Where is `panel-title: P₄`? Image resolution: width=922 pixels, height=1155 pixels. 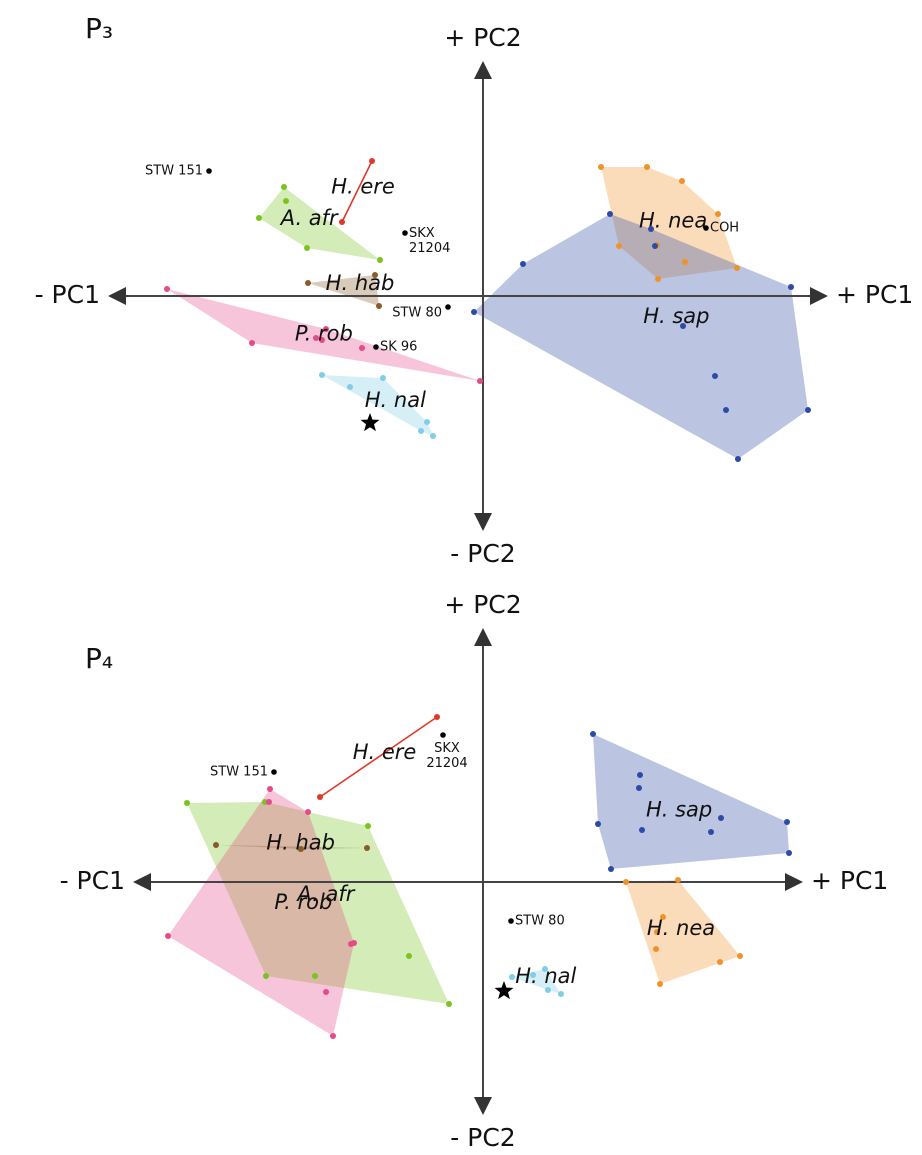
panel-title: P₄ is located at coordinates (99, 658).